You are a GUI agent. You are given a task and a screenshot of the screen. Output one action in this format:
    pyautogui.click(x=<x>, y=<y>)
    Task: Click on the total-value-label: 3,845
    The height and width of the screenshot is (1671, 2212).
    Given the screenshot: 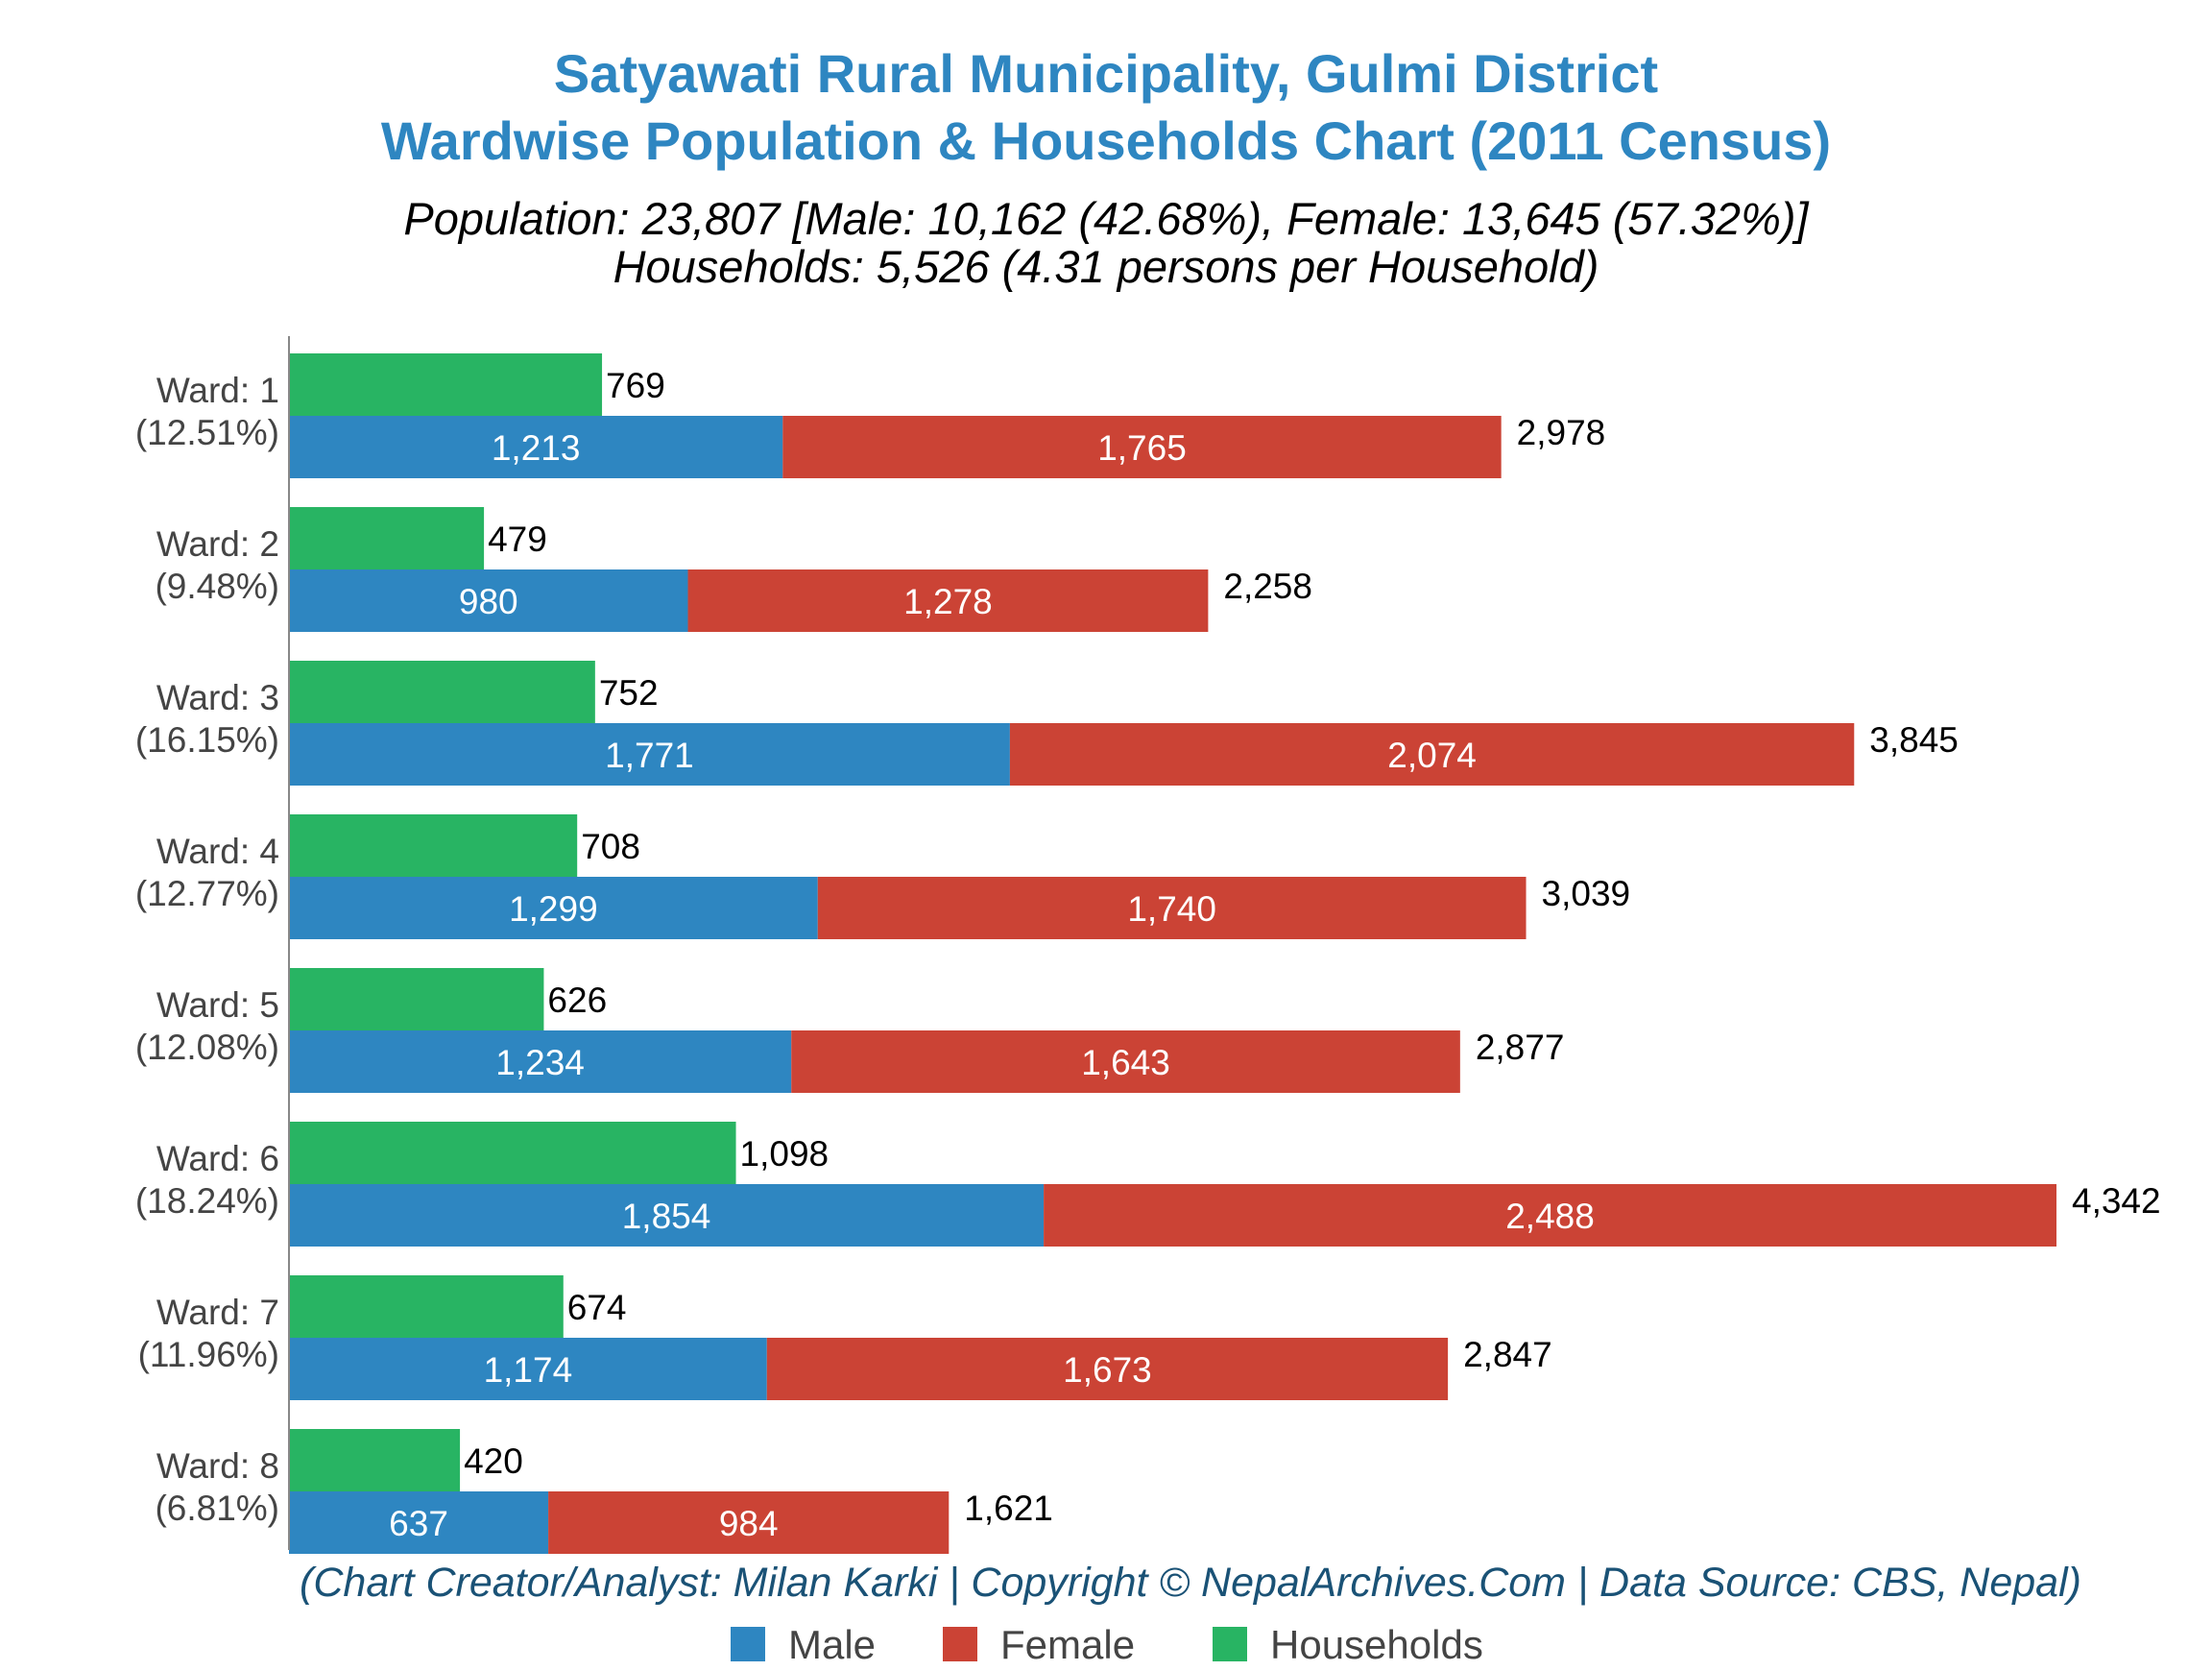 What is the action you would take?
    pyautogui.click(x=1914, y=740)
    